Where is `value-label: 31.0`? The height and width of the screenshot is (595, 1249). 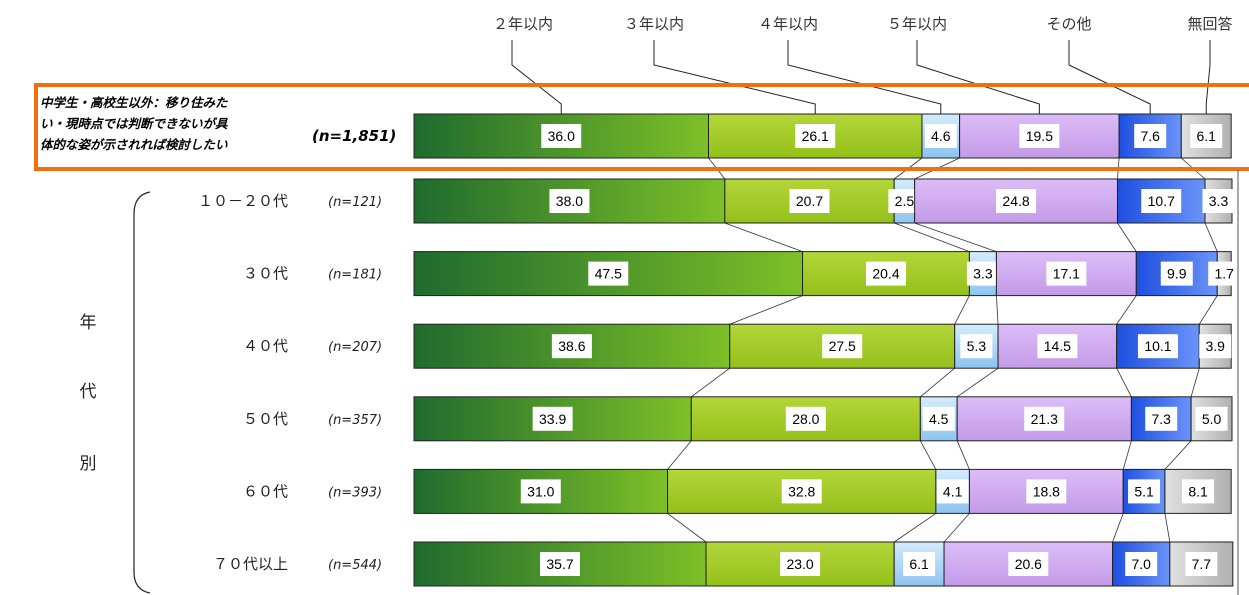 value-label: 31.0 is located at coordinates (540, 491).